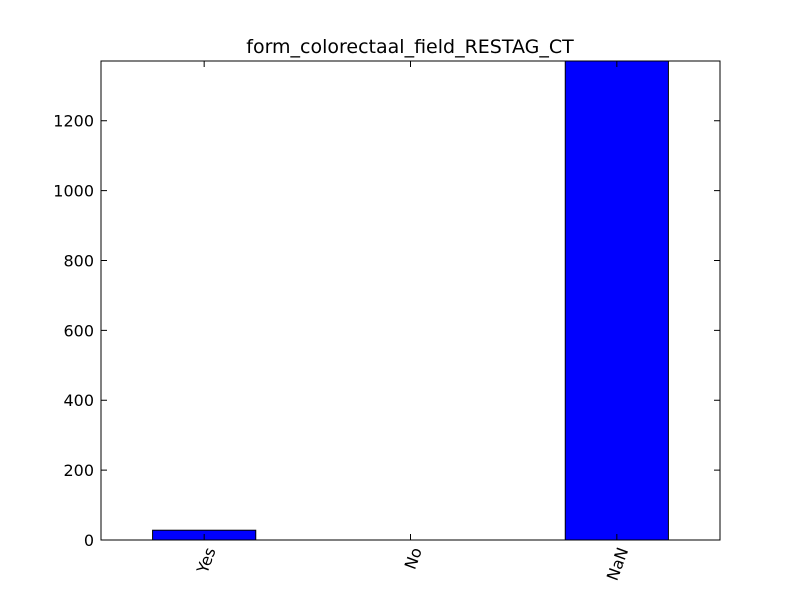 The width and height of the screenshot is (800, 605). What do you see at coordinates (617, 564) in the screenshot?
I see `x-tick-label-nan: NaN` at bounding box center [617, 564].